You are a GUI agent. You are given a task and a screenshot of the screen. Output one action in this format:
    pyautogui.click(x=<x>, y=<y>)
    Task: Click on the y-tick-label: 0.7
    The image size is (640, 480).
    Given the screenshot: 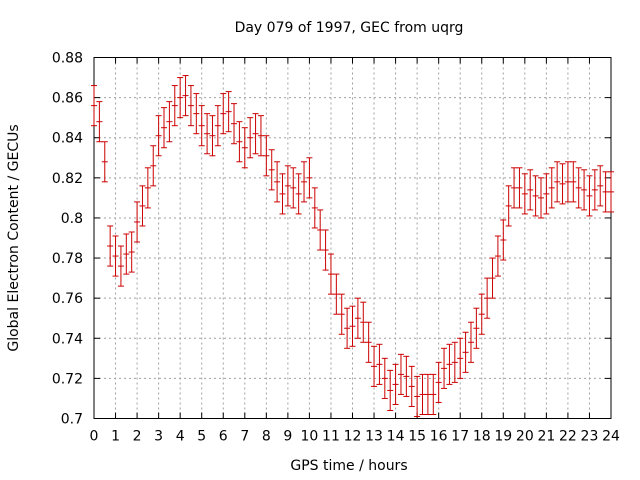 What is the action you would take?
    pyautogui.click(x=72, y=420)
    